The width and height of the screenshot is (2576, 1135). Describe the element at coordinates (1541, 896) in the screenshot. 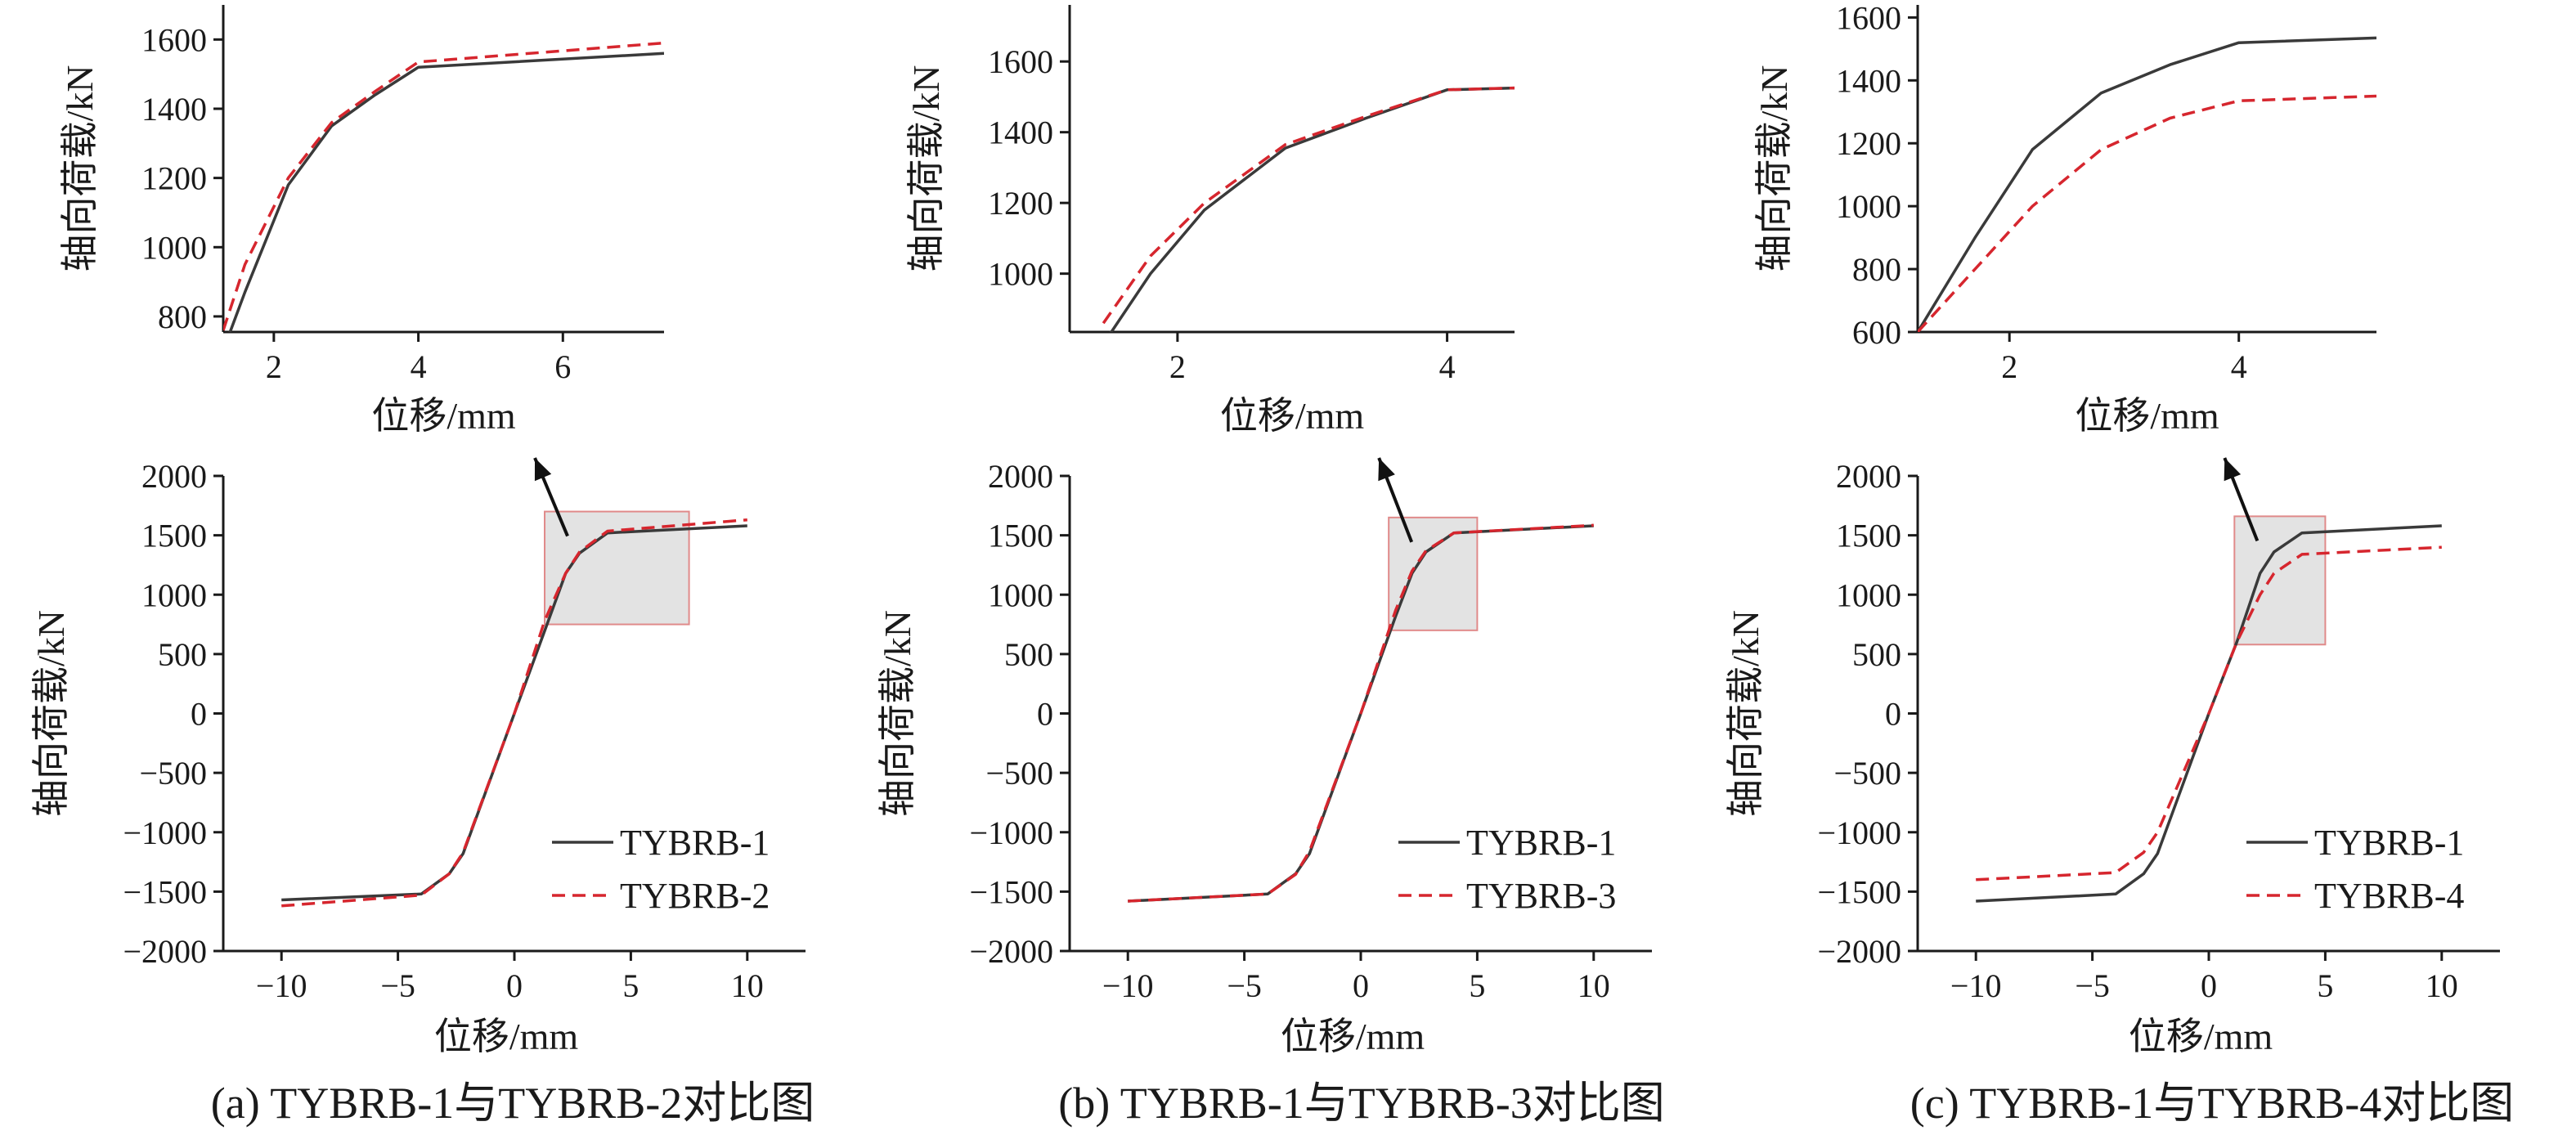

I see `legend-label-series-2: TYBRB-3` at that location.